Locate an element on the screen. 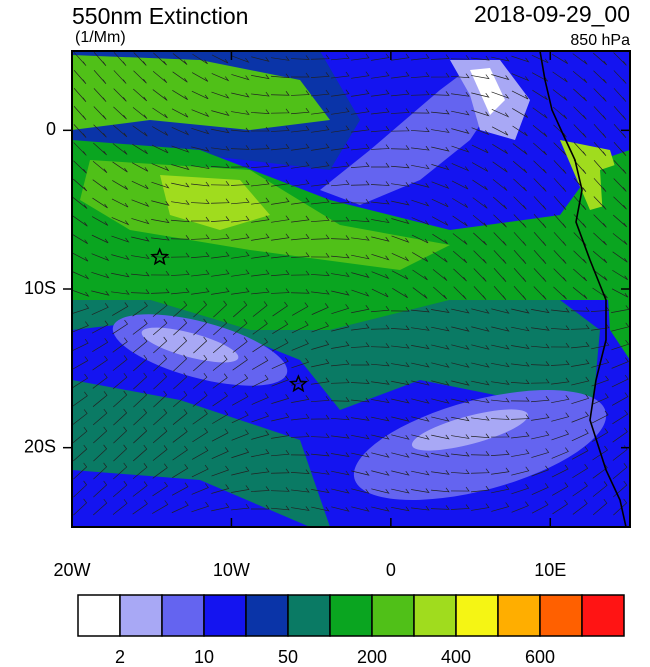 The image size is (650, 667). colorbar-label: 400 is located at coordinates (456, 657).